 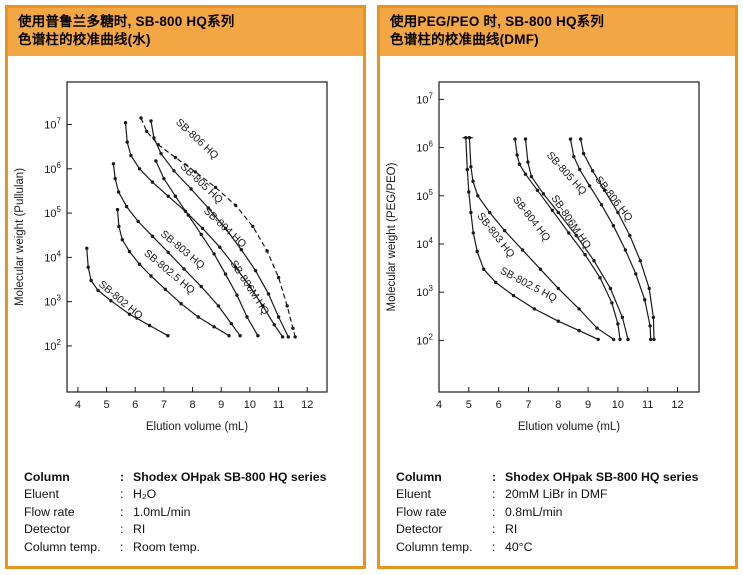 What do you see at coordinates (52, 300) in the screenshot?
I see `y-tick-label: 10³` at bounding box center [52, 300].